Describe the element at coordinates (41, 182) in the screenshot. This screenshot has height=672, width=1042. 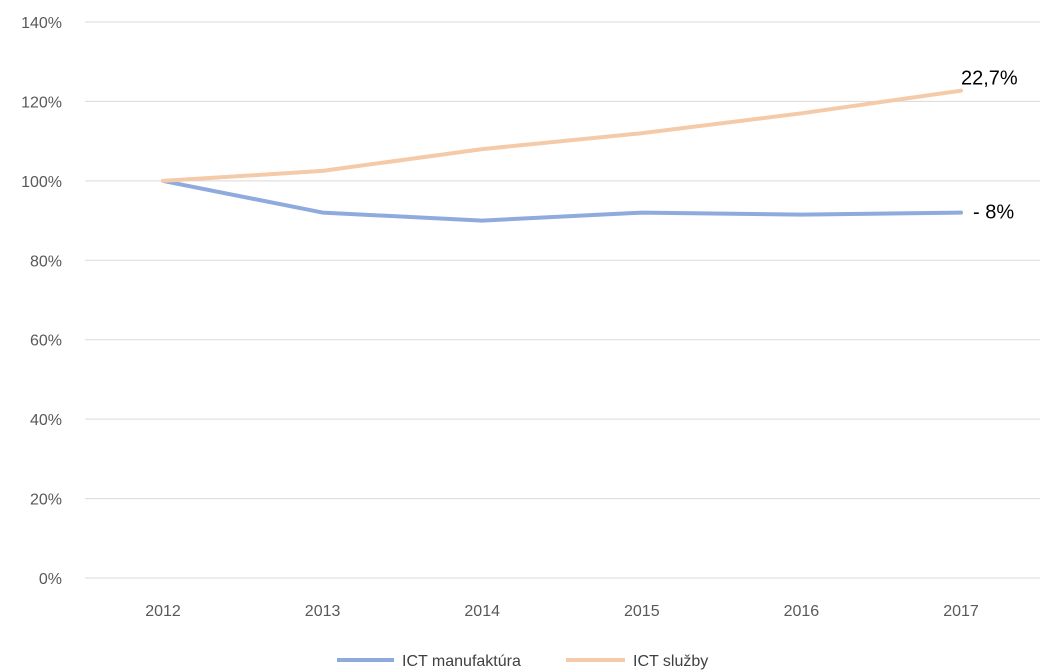
I see `y-tick-label: 100%` at that location.